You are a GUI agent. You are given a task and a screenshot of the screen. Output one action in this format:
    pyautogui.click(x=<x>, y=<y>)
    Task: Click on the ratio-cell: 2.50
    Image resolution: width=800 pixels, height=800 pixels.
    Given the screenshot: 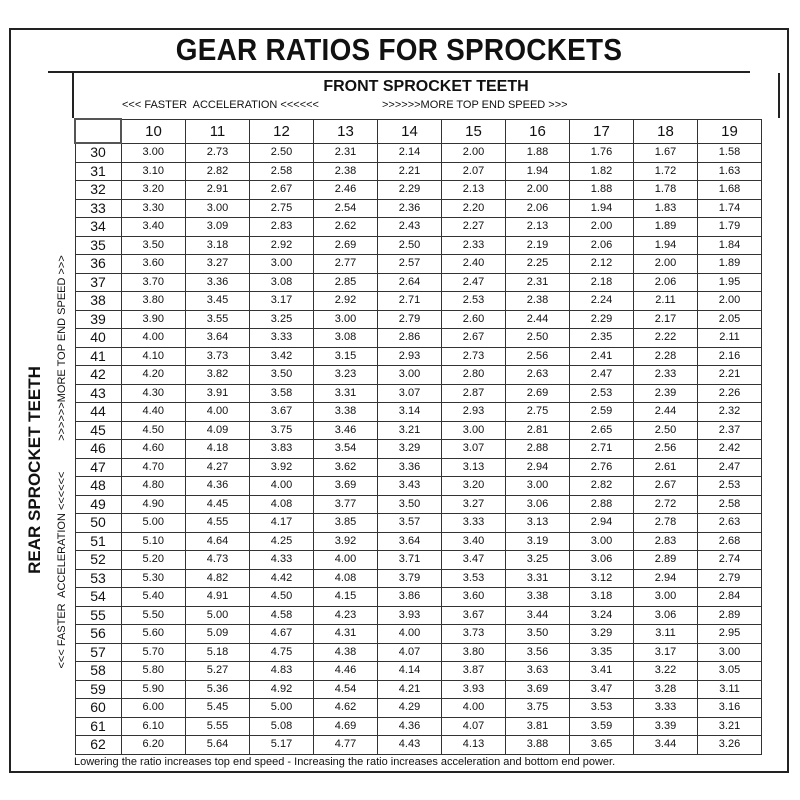 What is the action you would take?
    pyautogui.click(x=409, y=245)
    